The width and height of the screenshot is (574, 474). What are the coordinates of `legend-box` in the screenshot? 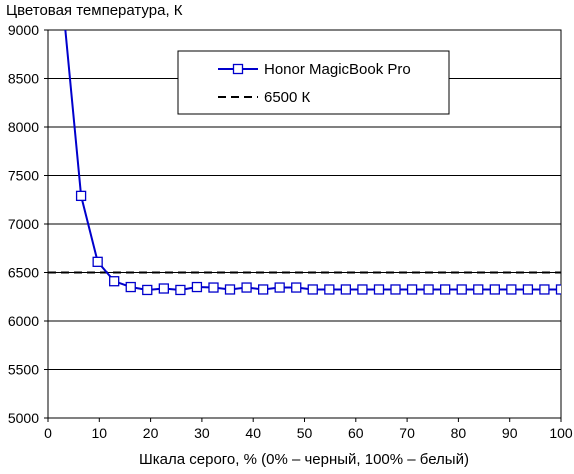 It's located at (313, 82).